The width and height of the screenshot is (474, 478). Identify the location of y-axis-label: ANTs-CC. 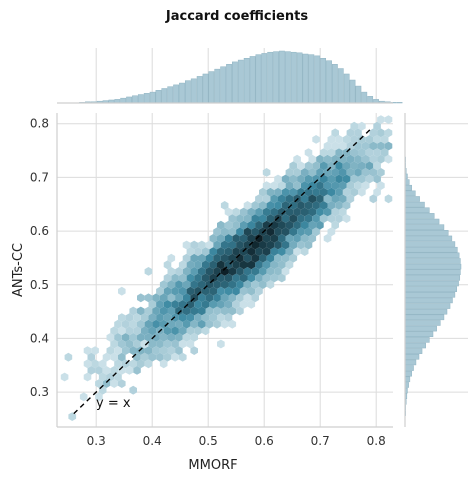
(18, 270).